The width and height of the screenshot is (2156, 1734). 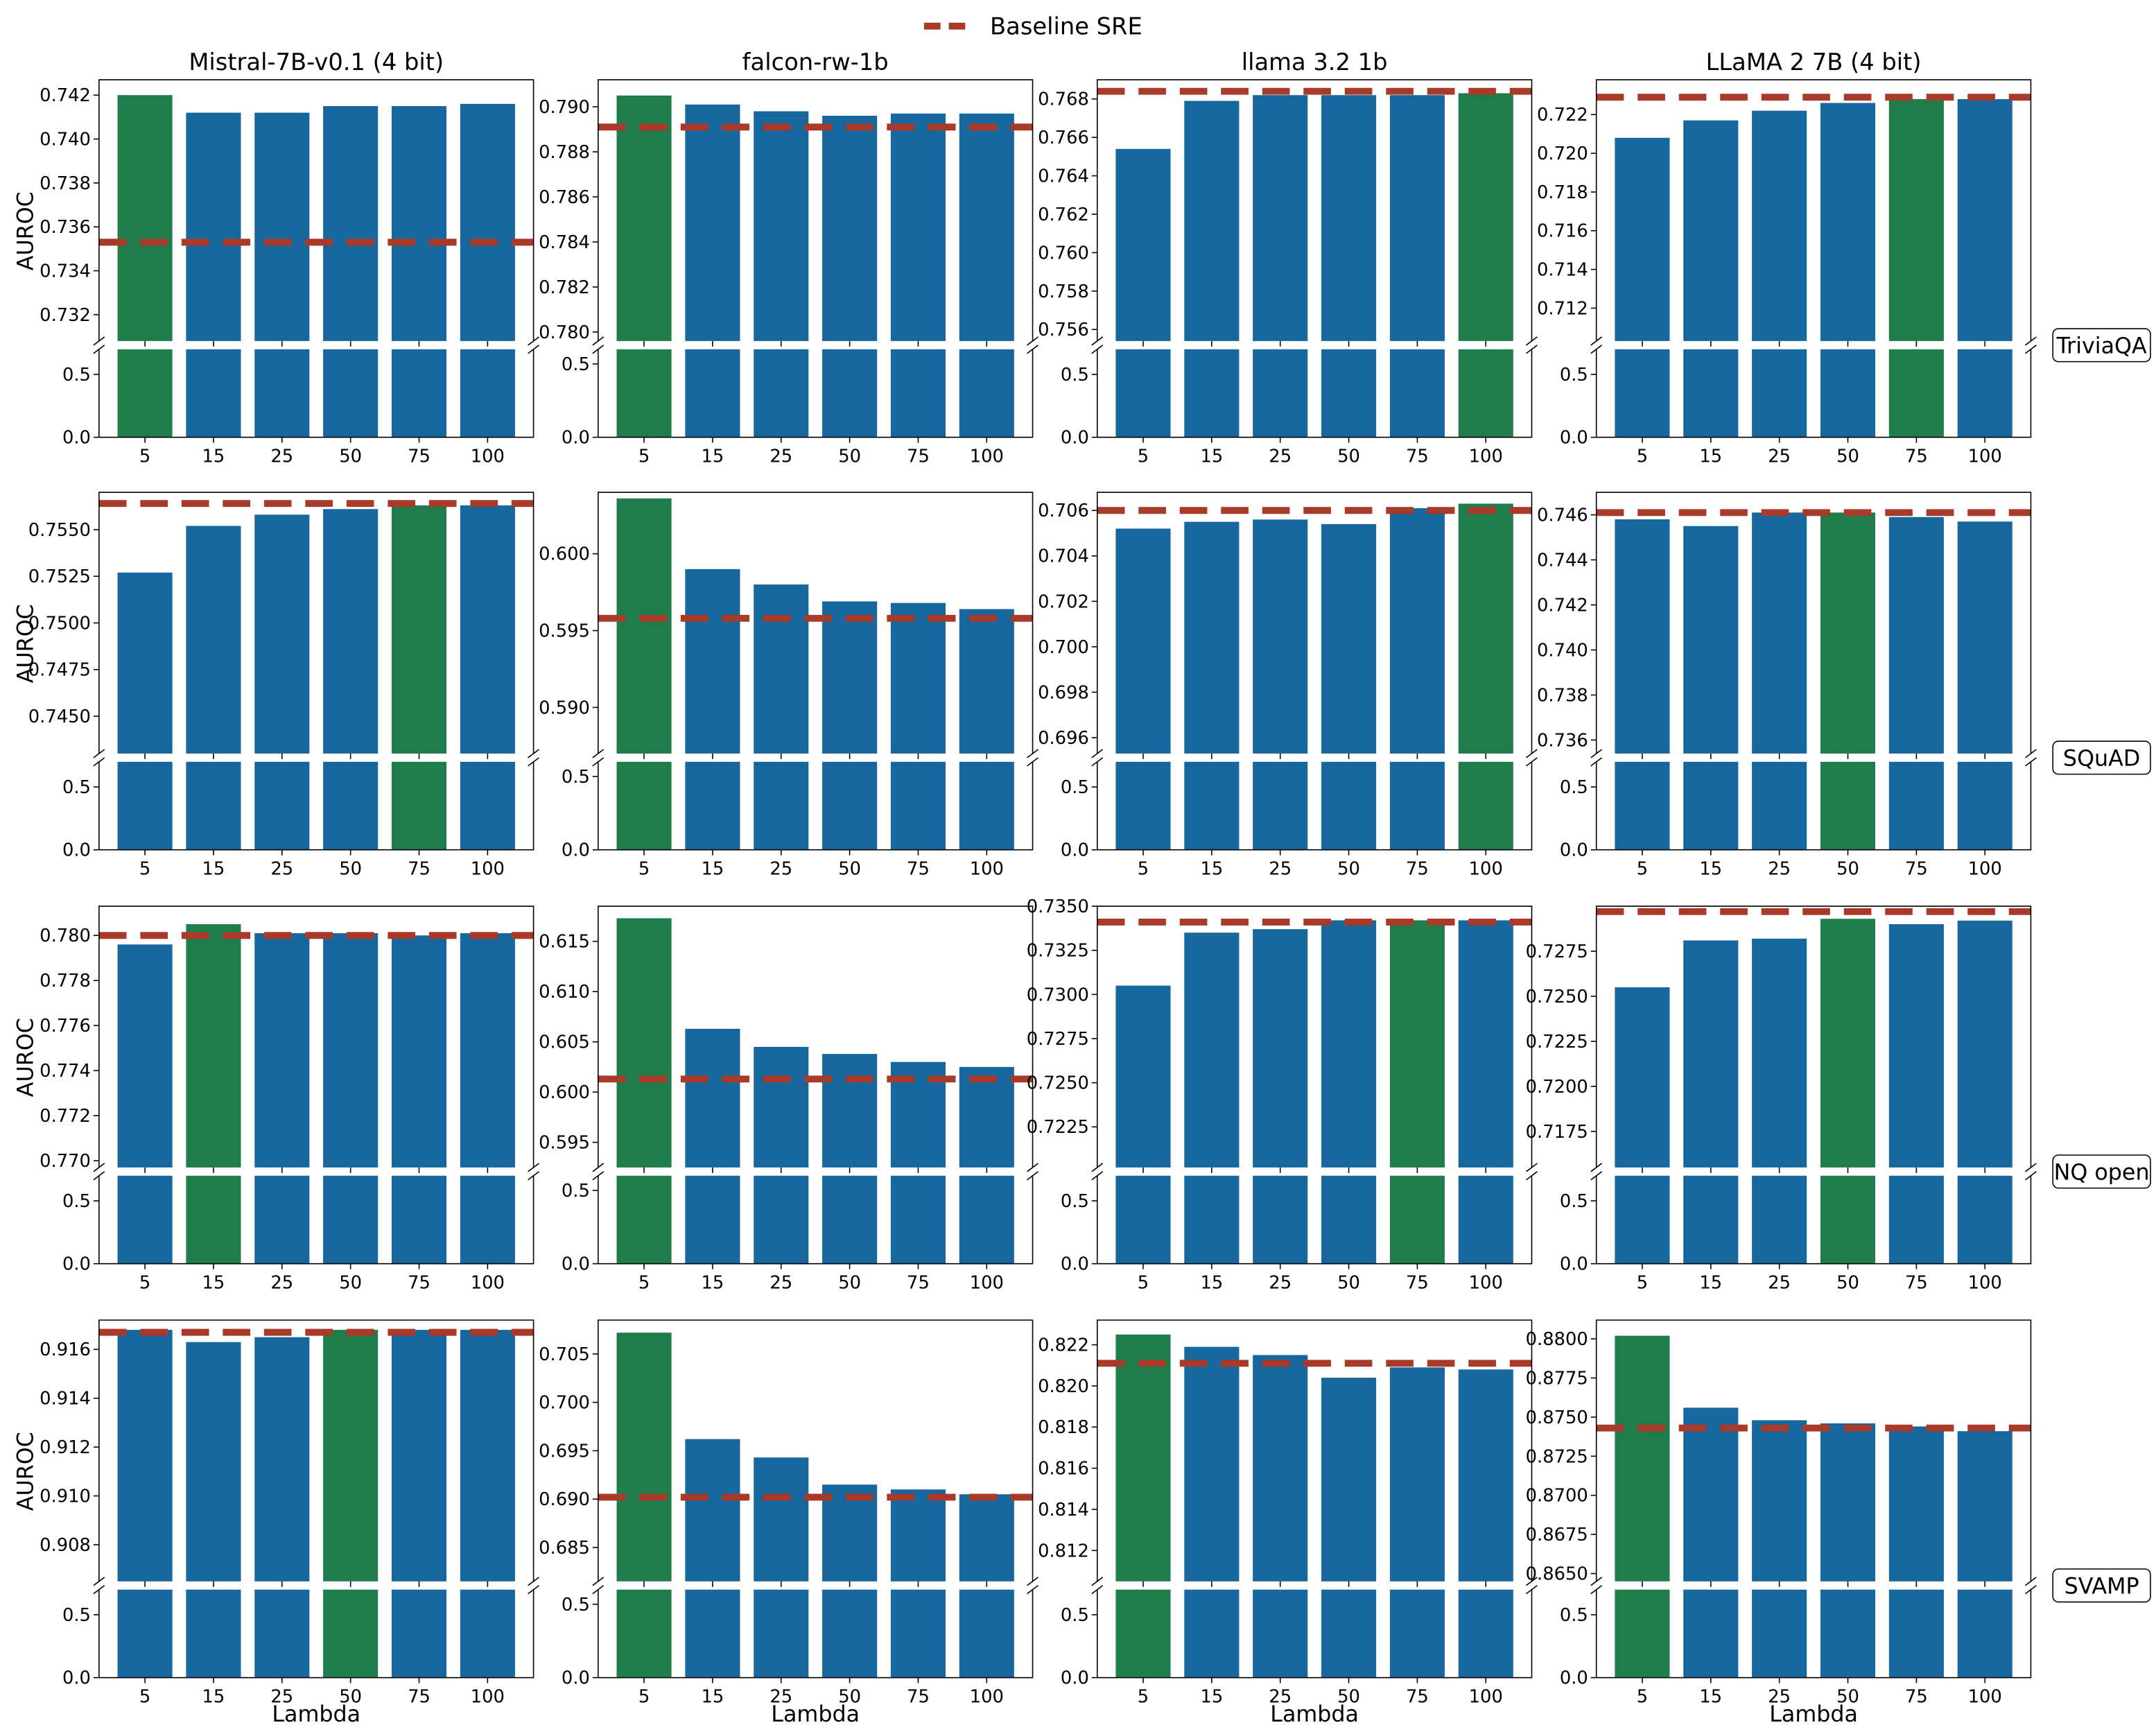 I want to click on y-tick-label: 0.695, so click(x=564, y=1451).